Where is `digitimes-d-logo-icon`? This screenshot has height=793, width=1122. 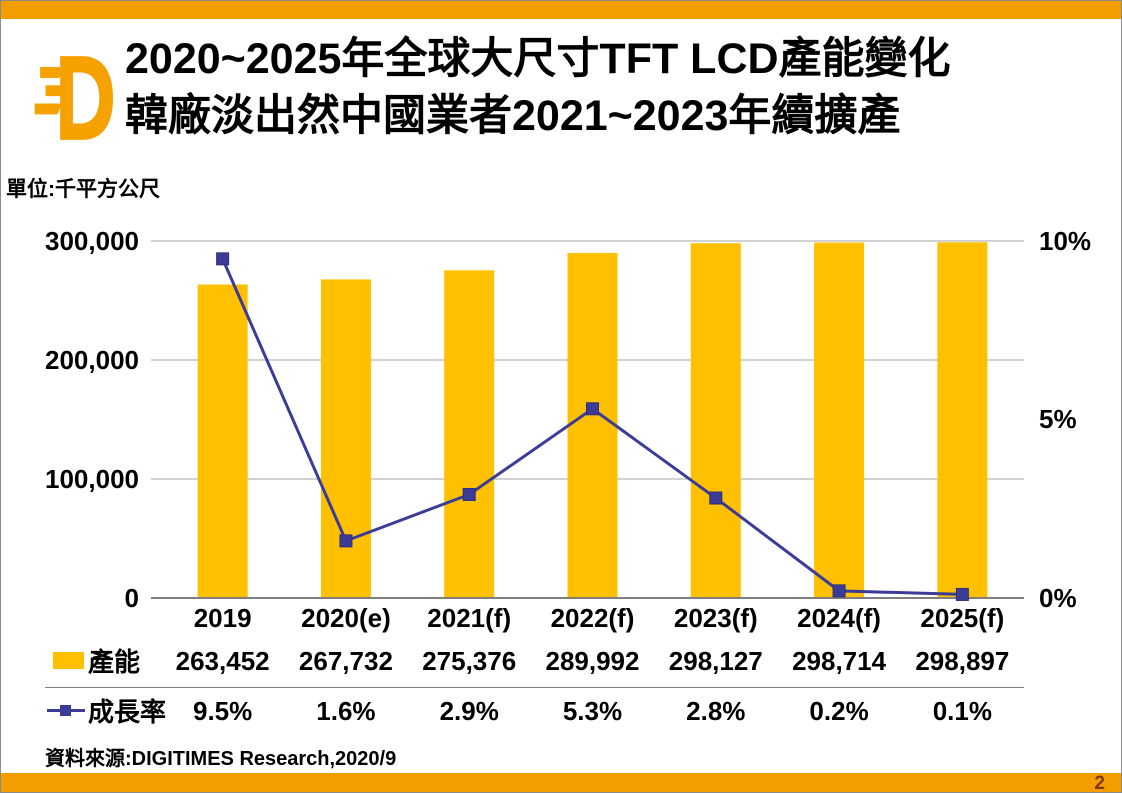 digitimes-d-logo-icon is located at coordinates (73, 98).